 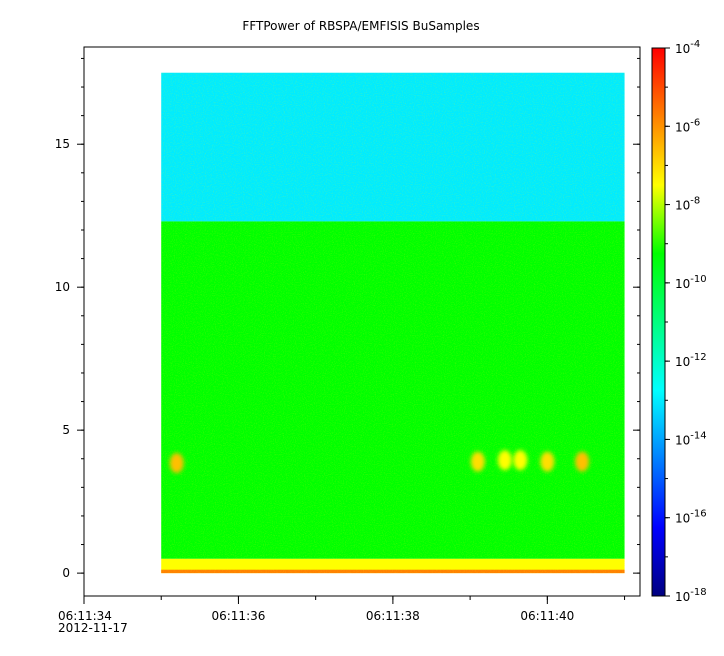 What do you see at coordinates (342, 609) in the screenshot?
I see `x-axis: 06:11:34 06:11:36 06:11:38 06:11:40` at bounding box center [342, 609].